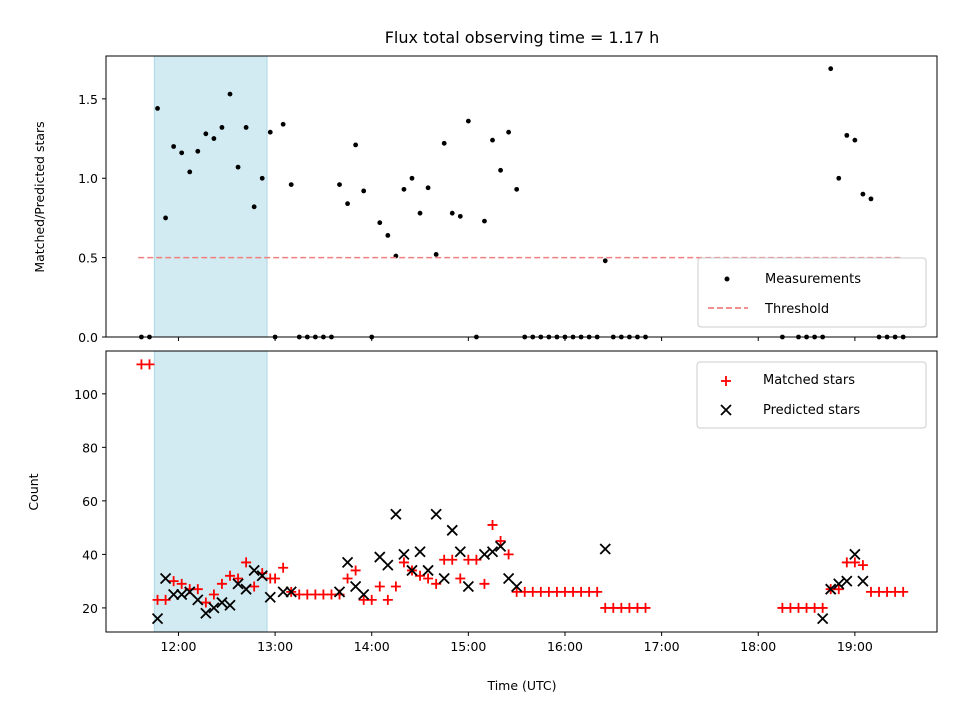 Image resolution: width=960 pixels, height=720 pixels. What do you see at coordinates (855, 646) in the screenshot?
I see `x-tick-label: 19:00` at bounding box center [855, 646].